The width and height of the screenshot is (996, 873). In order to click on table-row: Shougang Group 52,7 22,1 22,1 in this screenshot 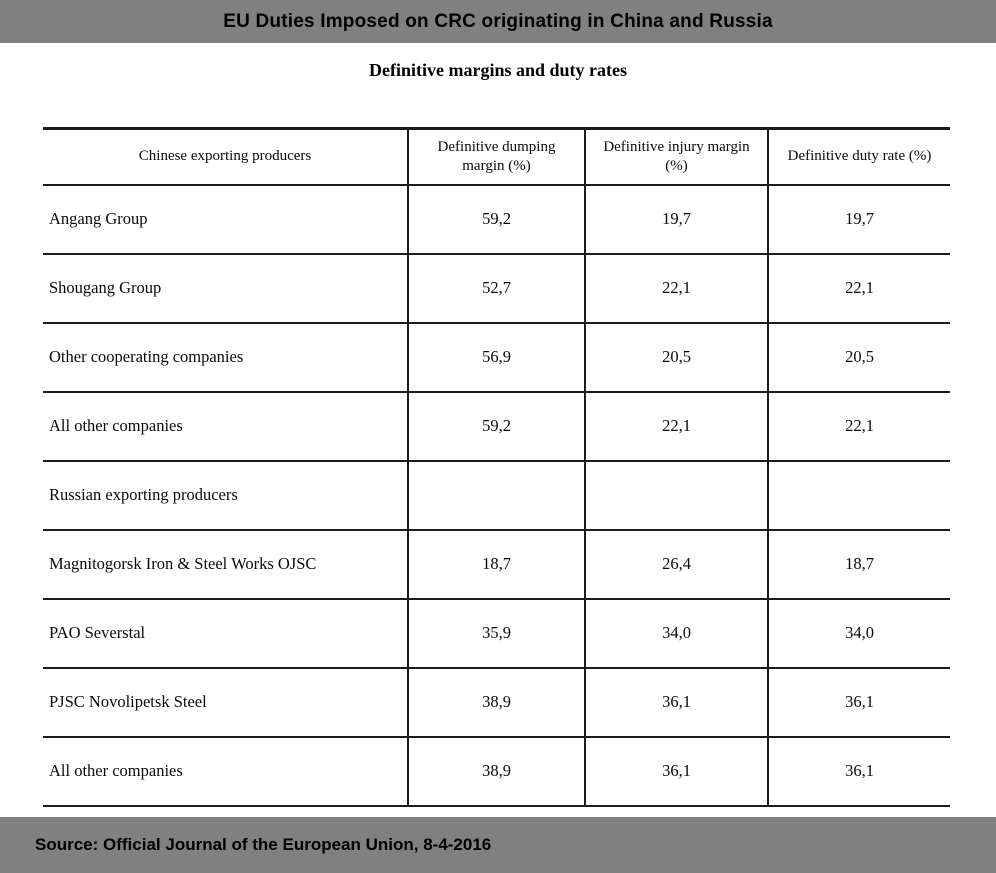, I will do `click(496, 288)`.